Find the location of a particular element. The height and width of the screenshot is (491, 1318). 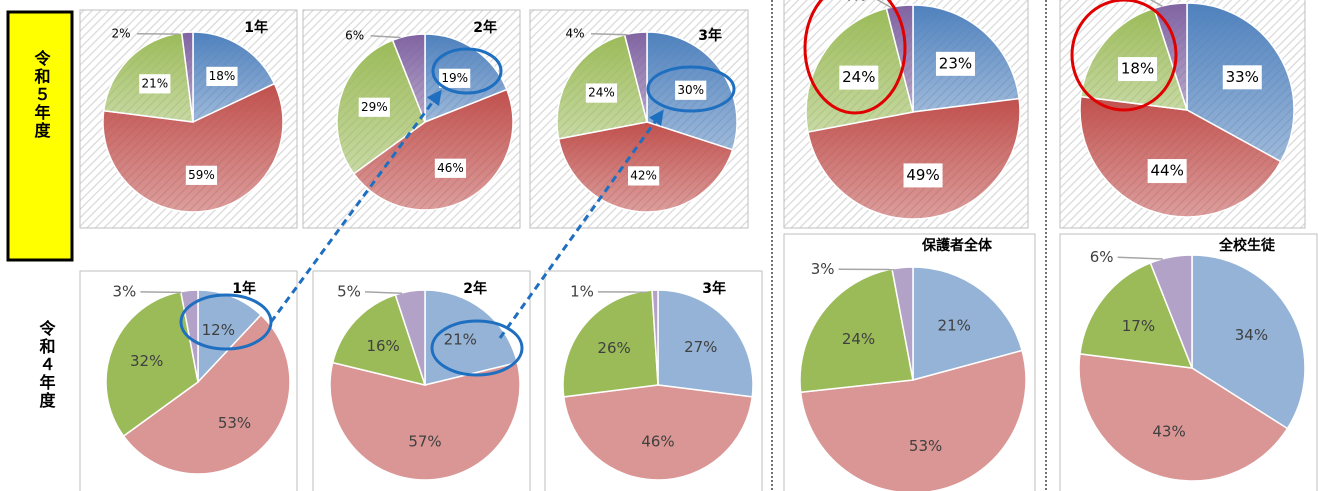

data-label: 42% is located at coordinates (643, 175).